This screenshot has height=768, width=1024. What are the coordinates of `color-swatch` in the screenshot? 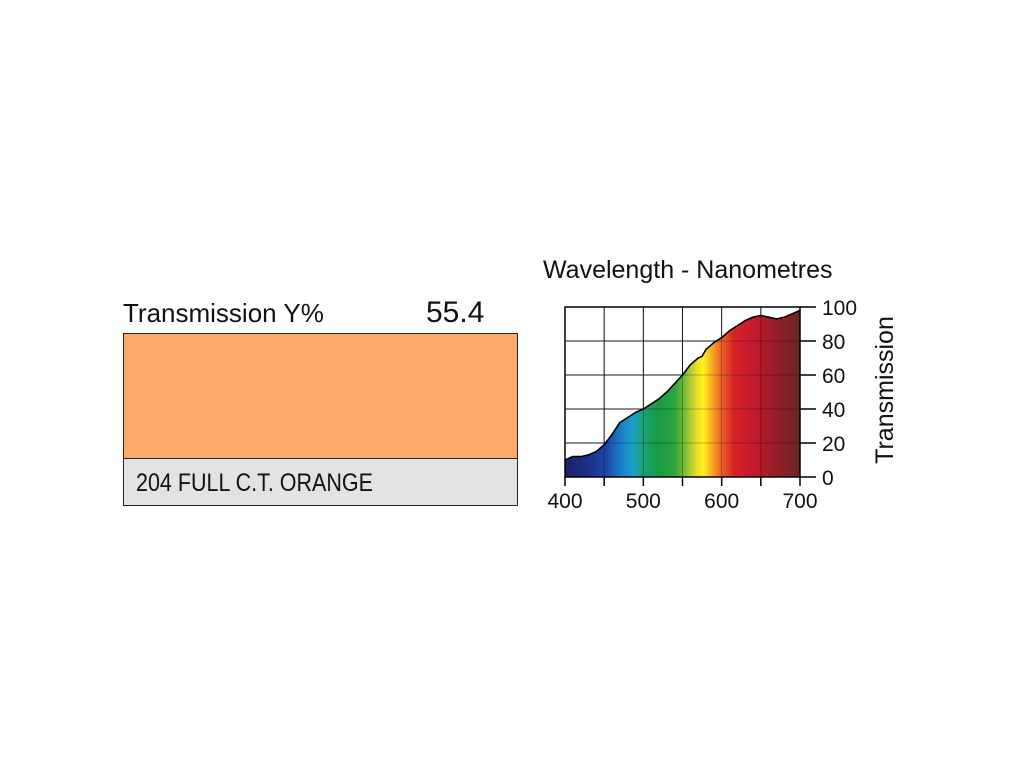 It's located at (320, 396).